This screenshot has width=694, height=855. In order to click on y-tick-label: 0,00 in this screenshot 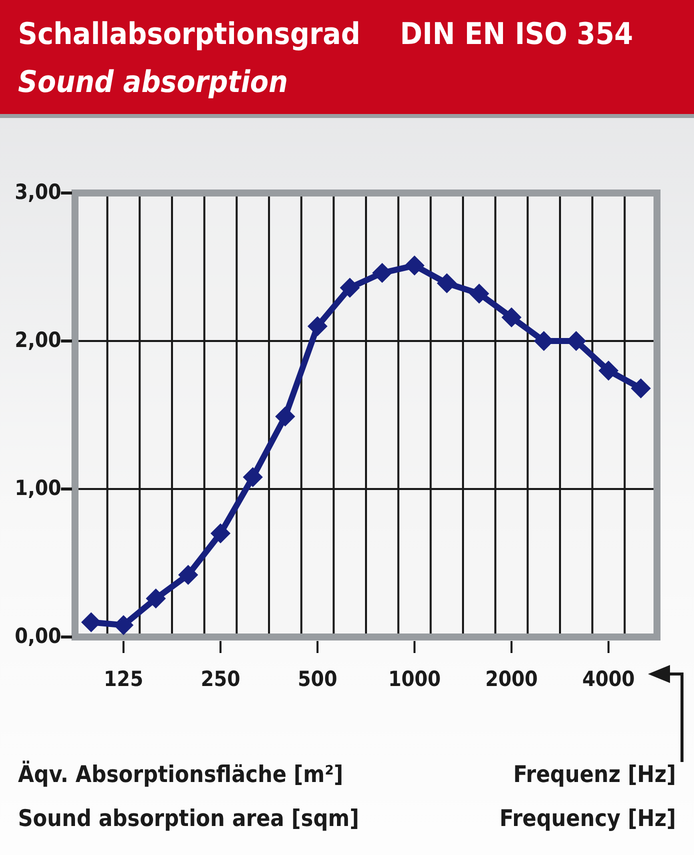, I will do `click(38, 636)`.